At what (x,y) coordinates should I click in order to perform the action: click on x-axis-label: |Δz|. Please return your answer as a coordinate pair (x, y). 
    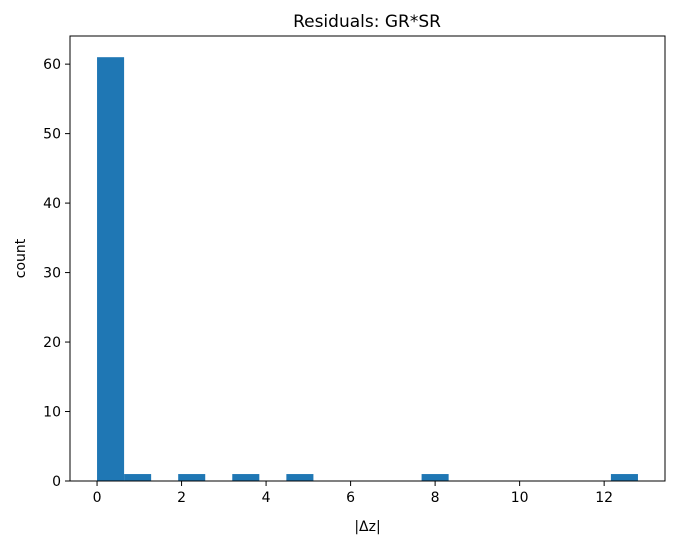
    Looking at the image, I should click on (367, 527).